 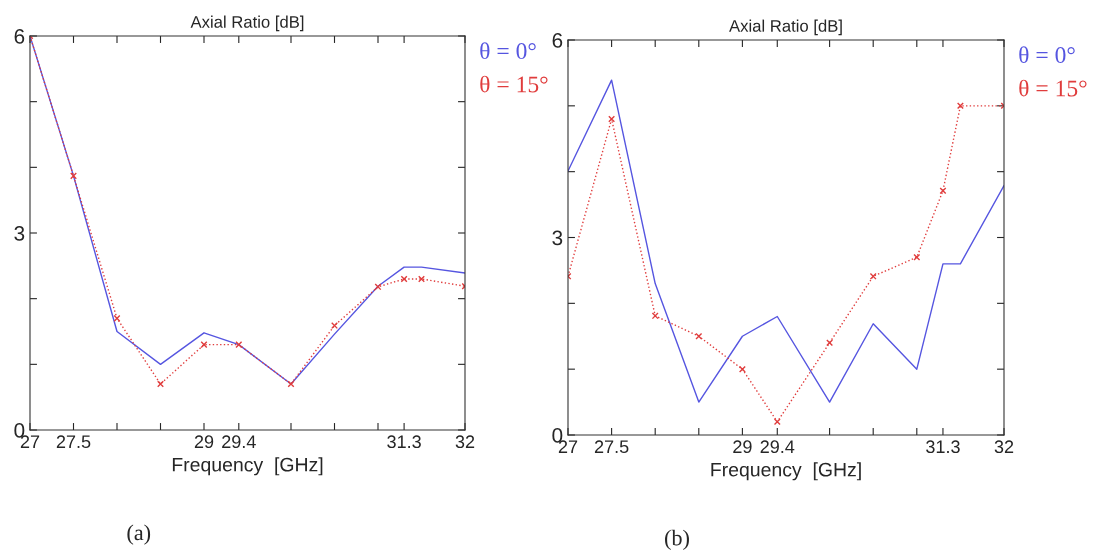 I want to click on series-label: θ = 15°, so click(x=1053, y=88).